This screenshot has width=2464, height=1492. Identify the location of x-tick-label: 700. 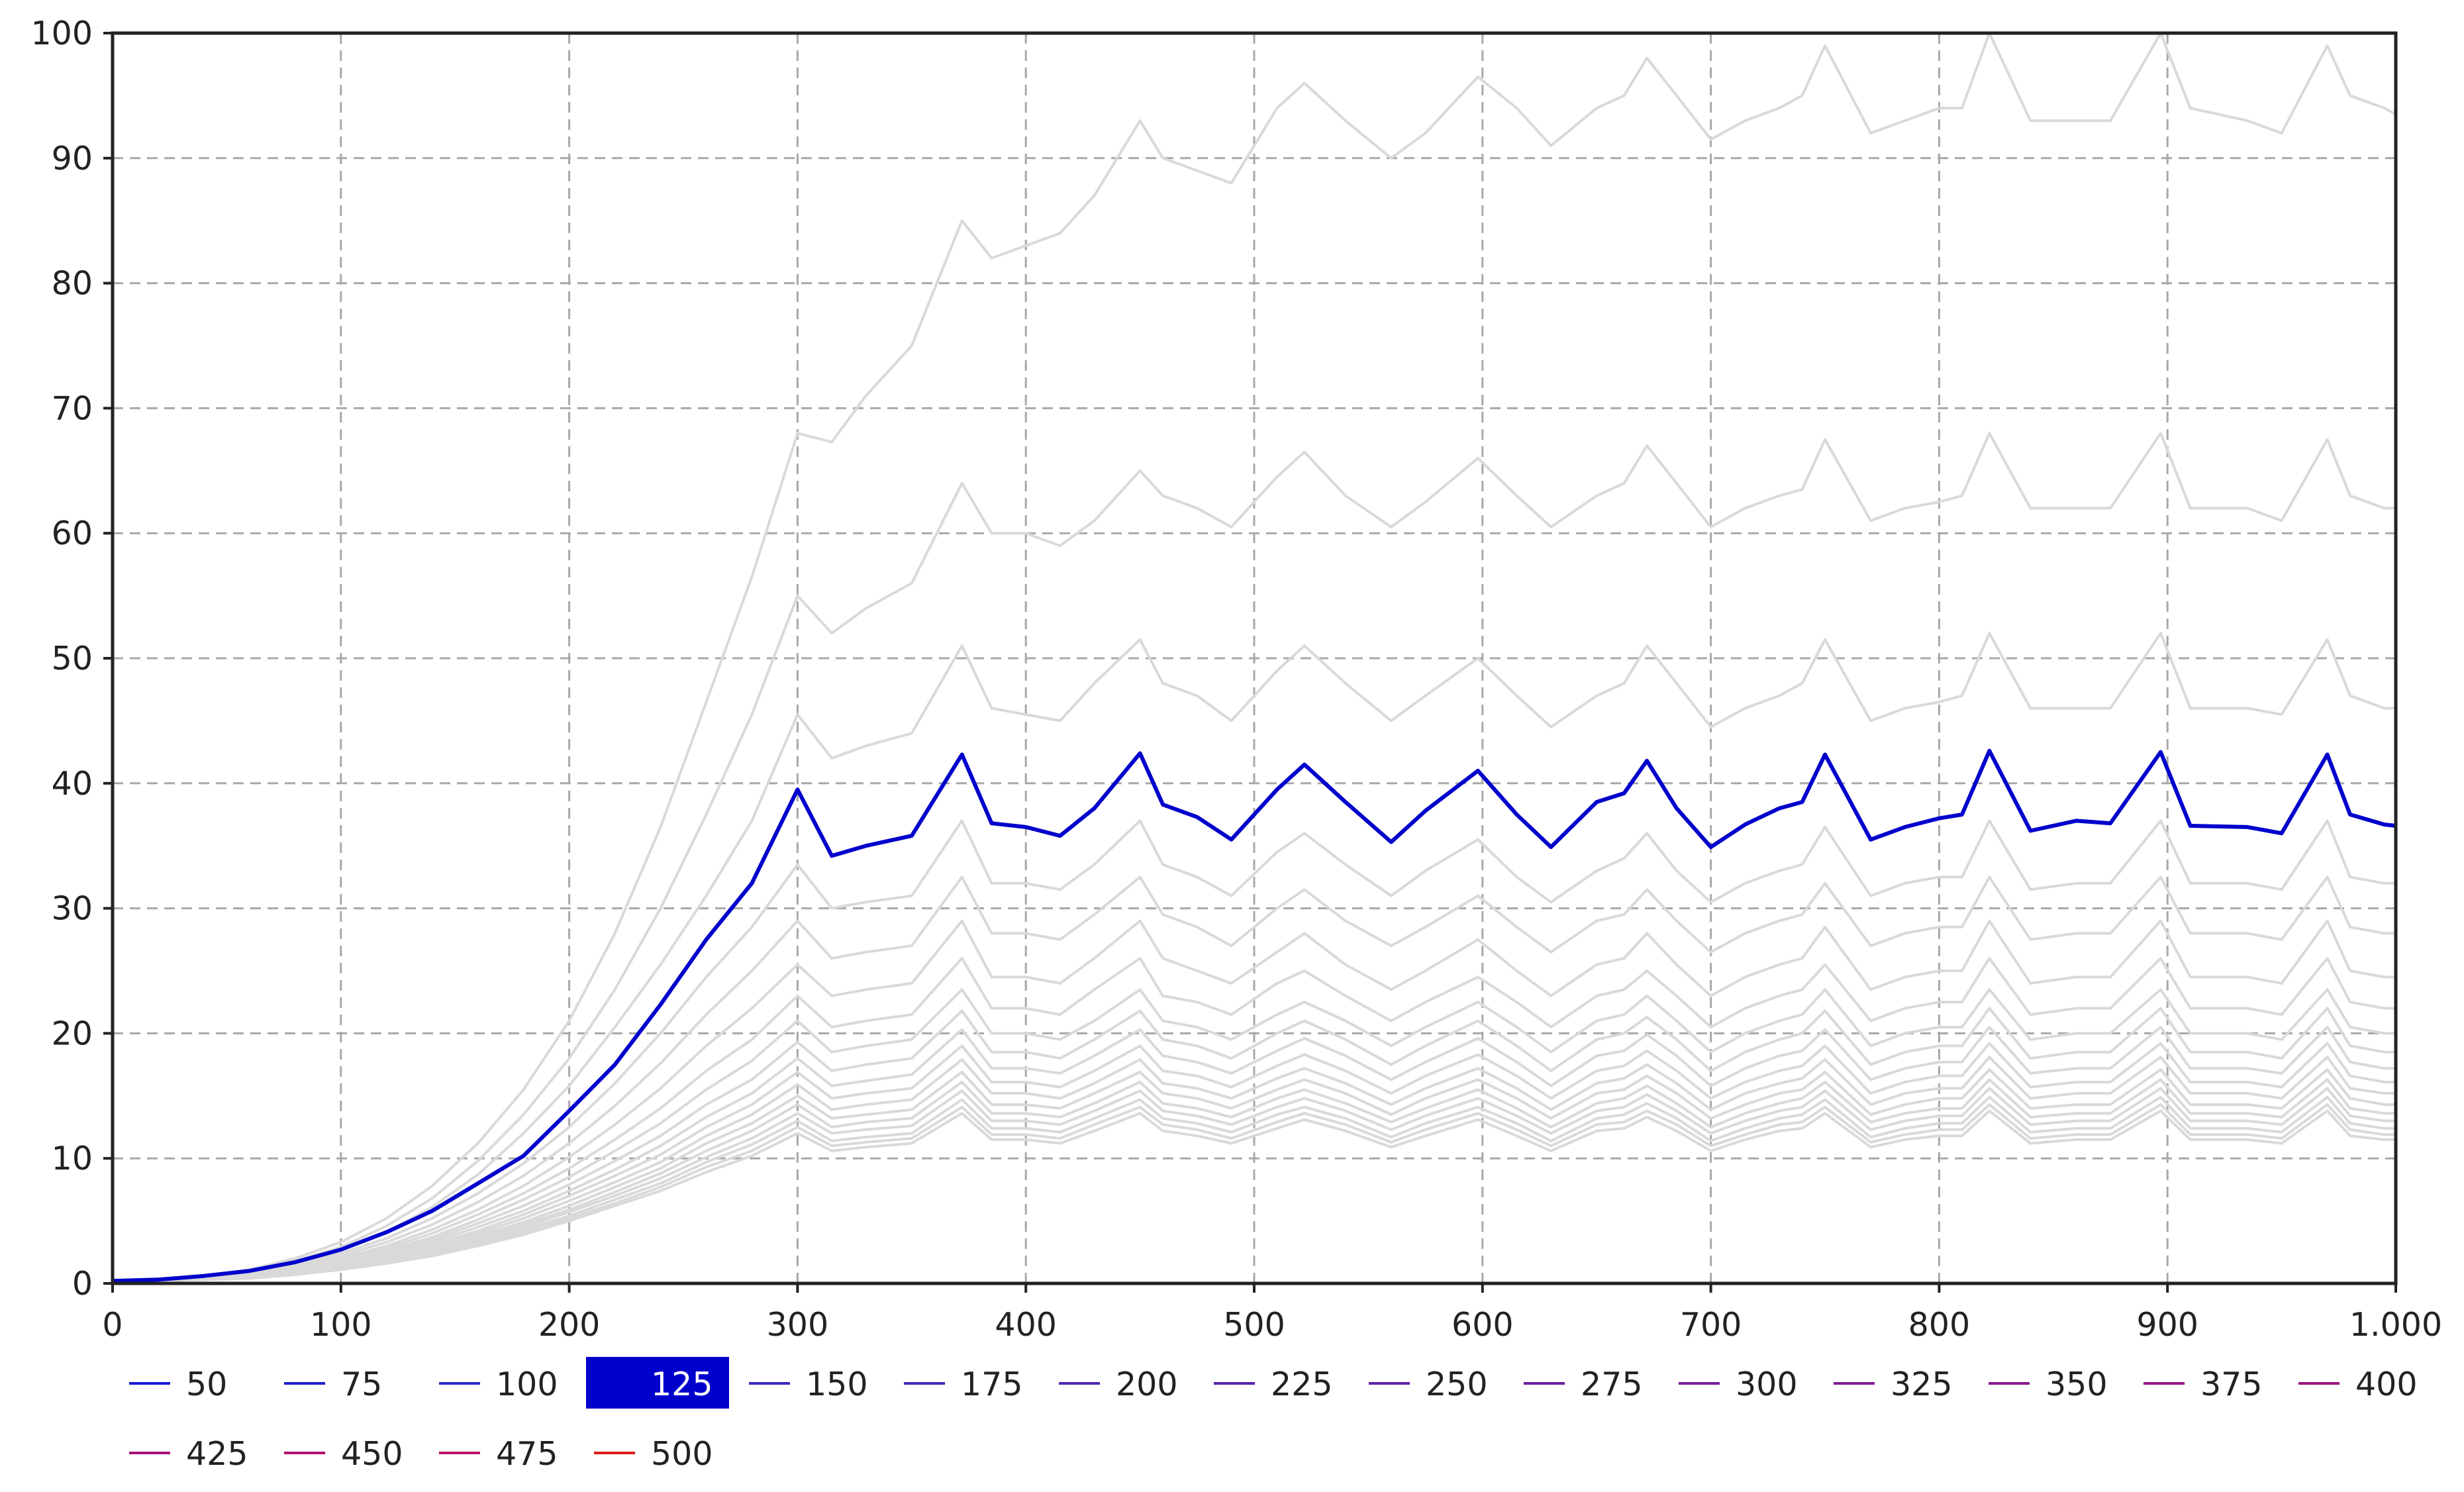
(1711, 1325).